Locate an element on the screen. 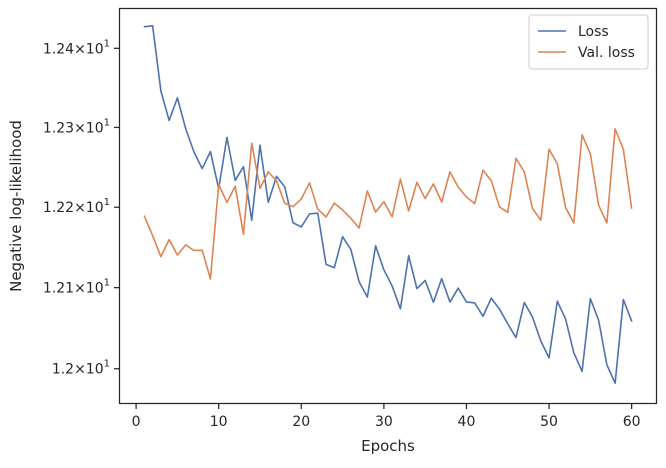  x-tick-label: 40 is located at coordinates (467, 422).